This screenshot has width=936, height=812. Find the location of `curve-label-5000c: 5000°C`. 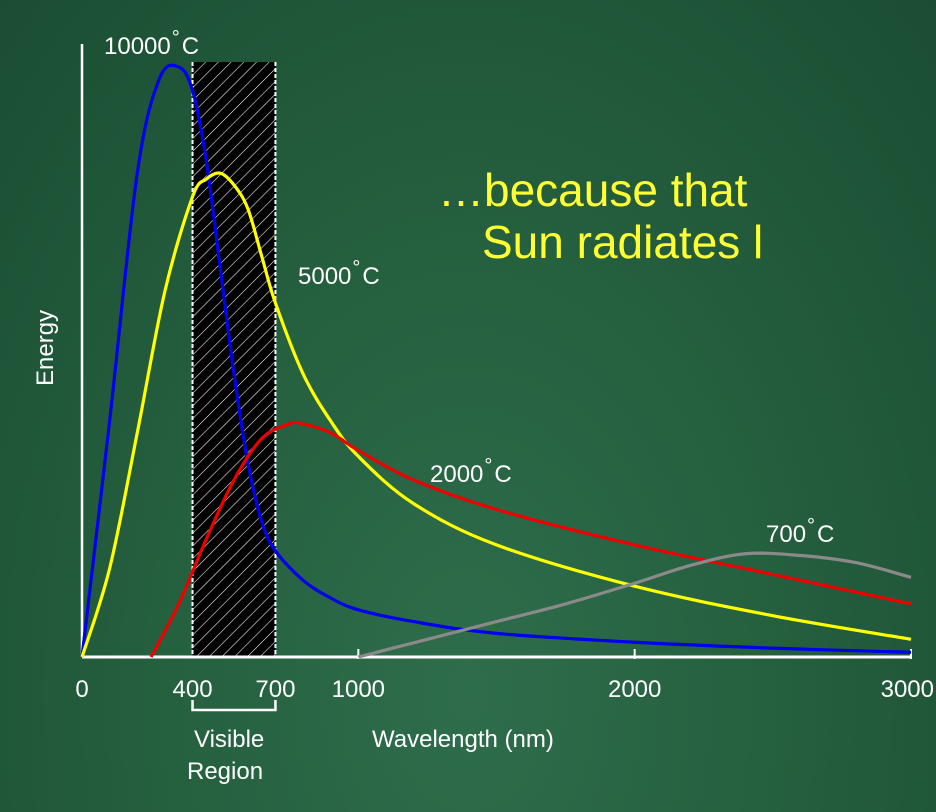

curve-label-5000c: 5000°C is located at coordinates (339, 273).